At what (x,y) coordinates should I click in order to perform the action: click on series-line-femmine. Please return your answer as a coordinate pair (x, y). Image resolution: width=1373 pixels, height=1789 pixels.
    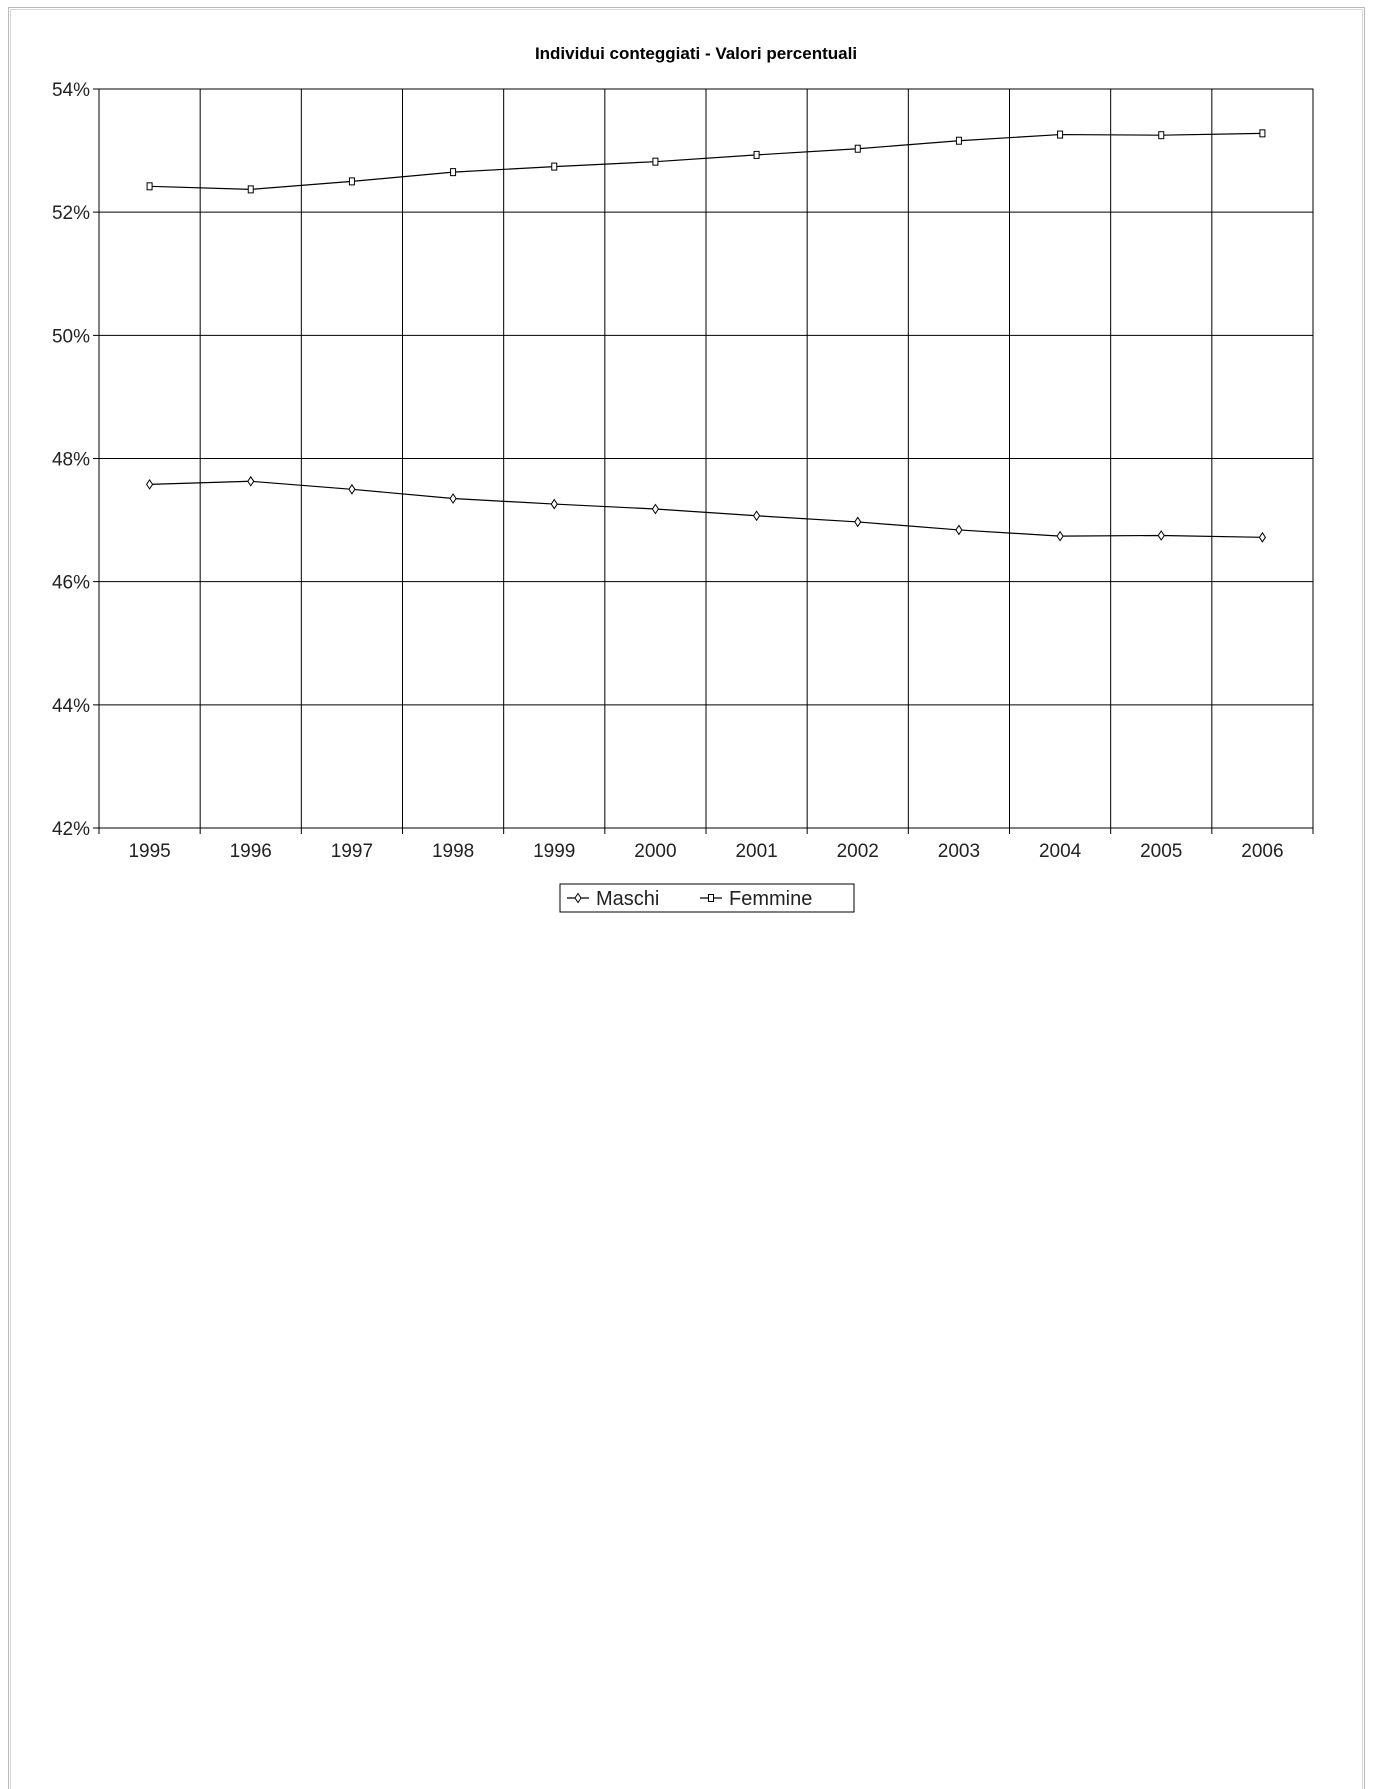
    Looking at the image, I should click on (706, 161).